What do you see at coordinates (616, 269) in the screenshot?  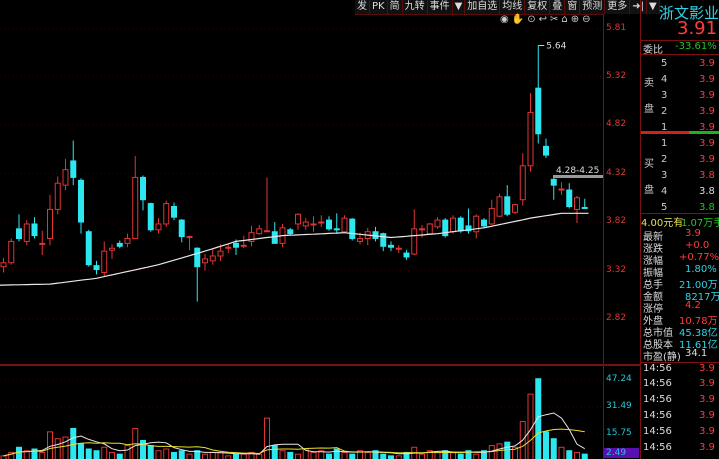 I see `price-tick: 3.32` at bounding box center [616, 269].